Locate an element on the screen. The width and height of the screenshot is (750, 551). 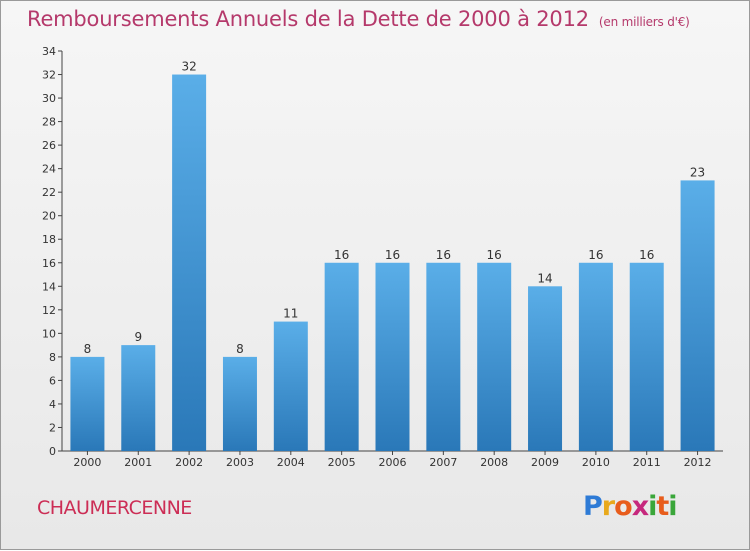
x-tick-label: 2007 is located at coordinates (443, 462).